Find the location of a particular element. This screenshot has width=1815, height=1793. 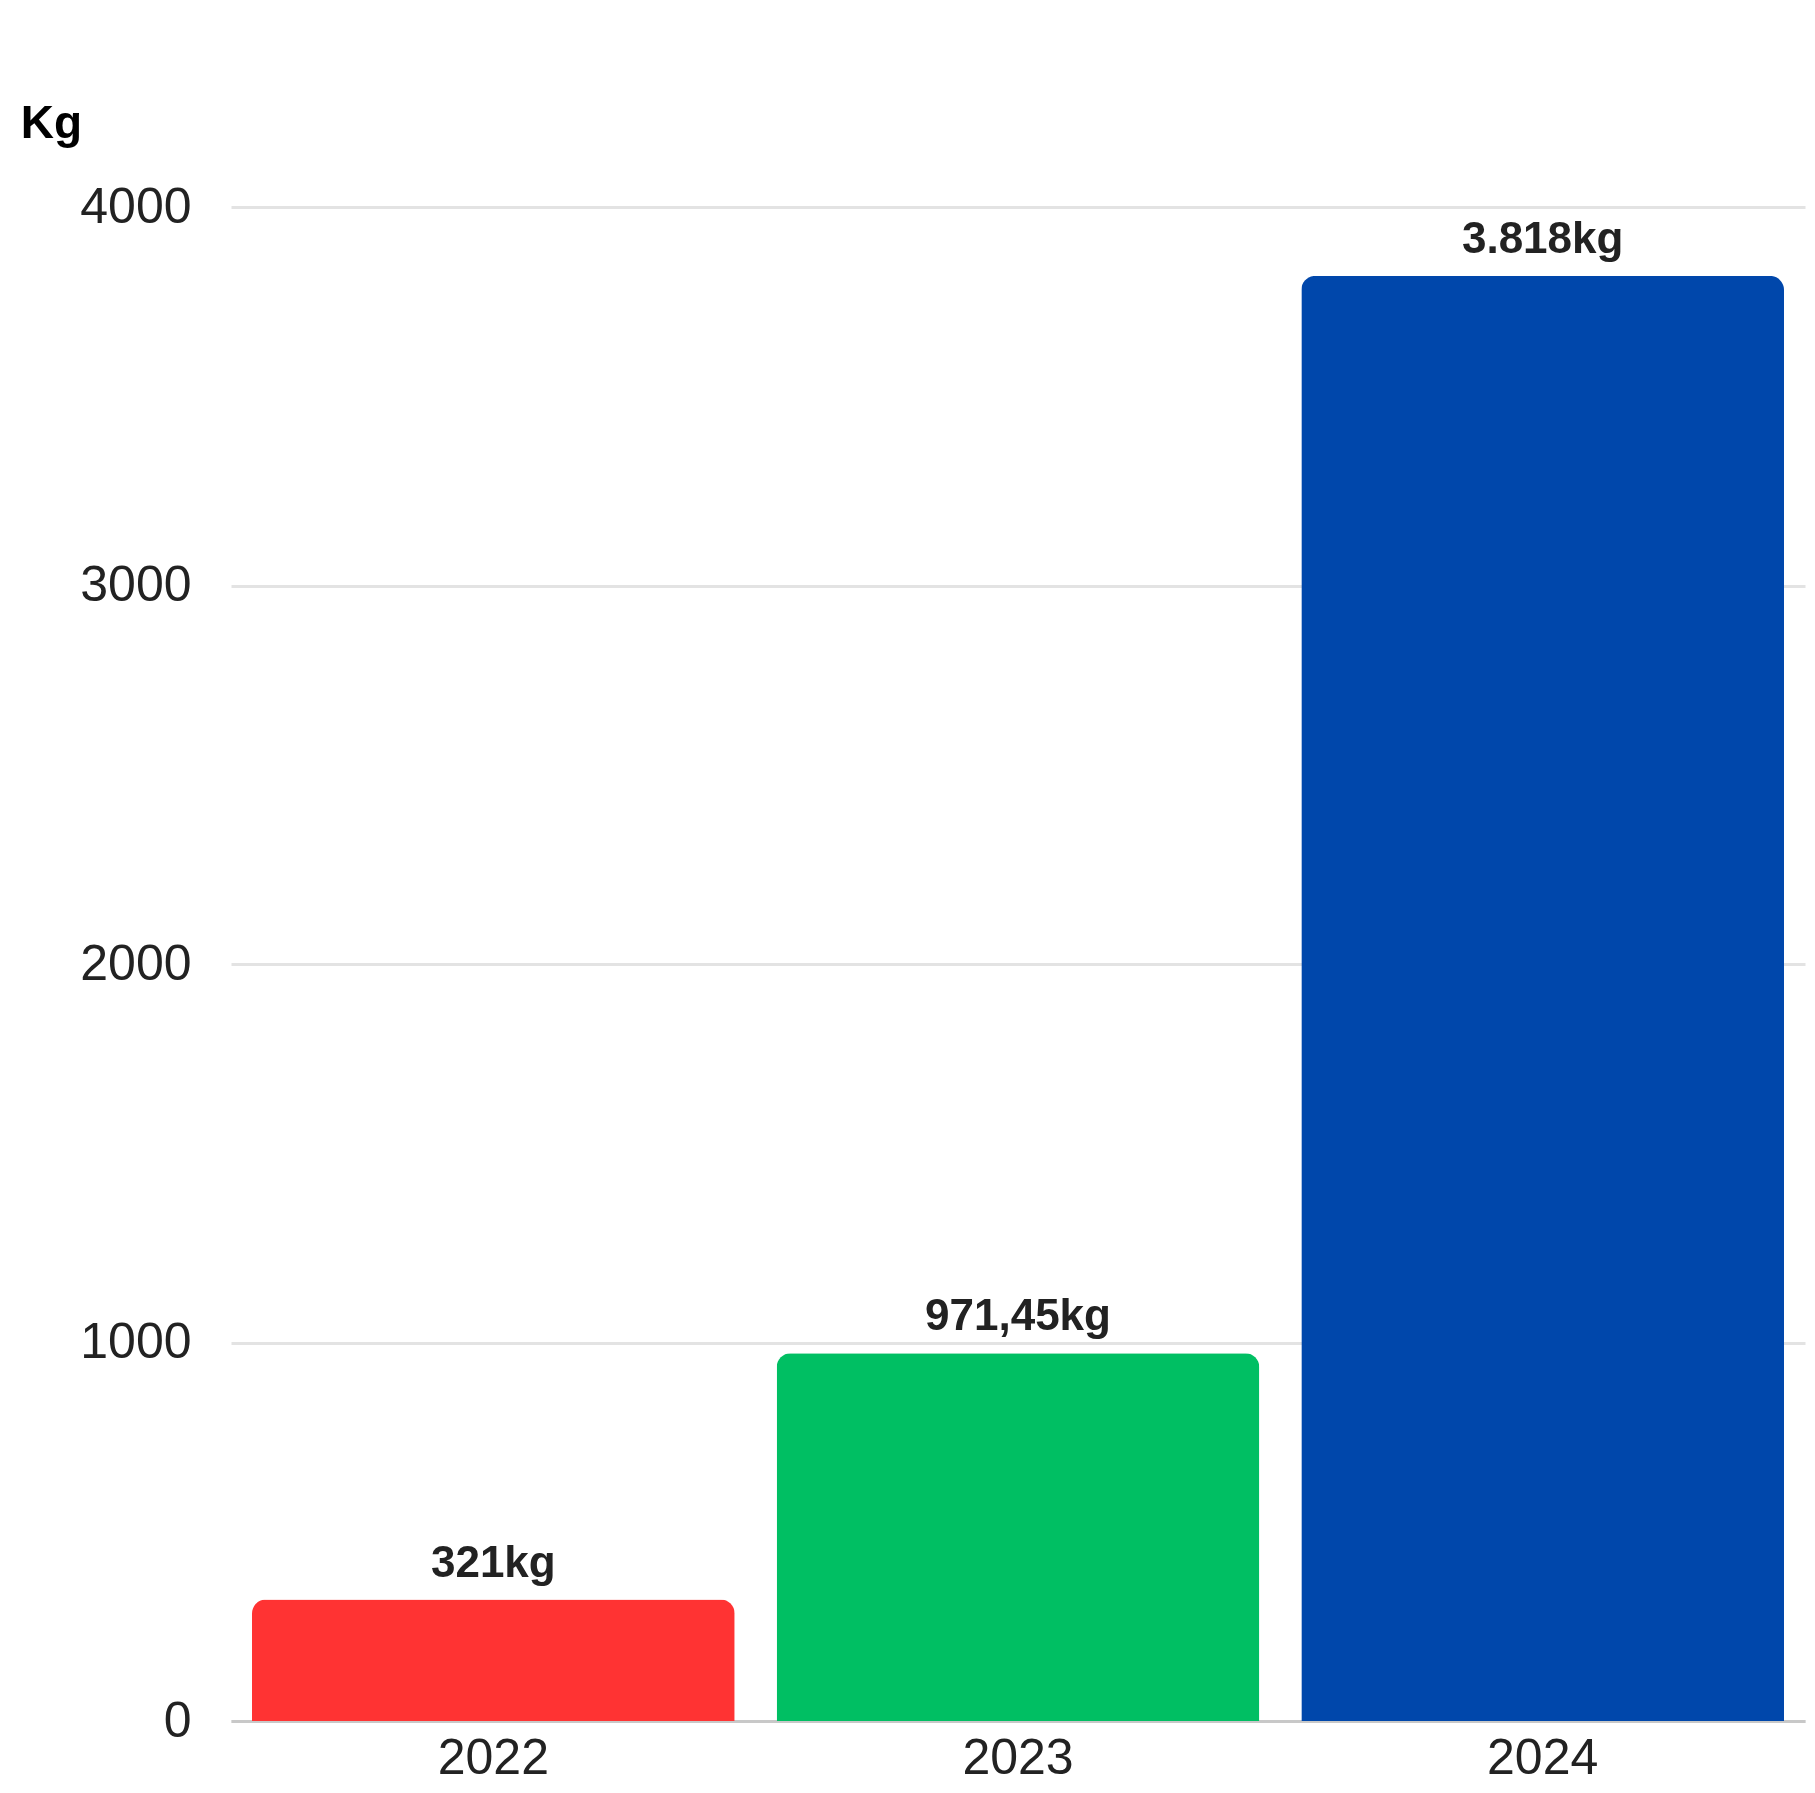

y-tick-label: 1000 is located at coordinates (136, 1341).